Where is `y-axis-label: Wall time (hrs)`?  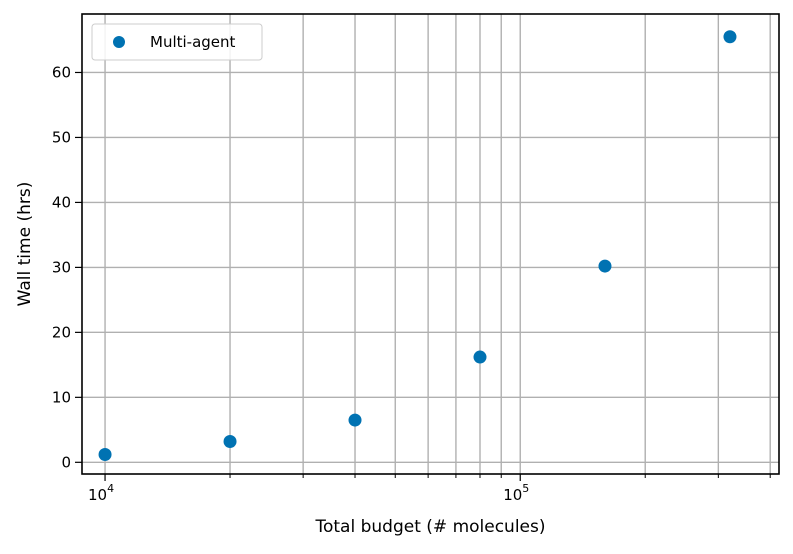
y-axis-label: Wall time (hrs) is located at coordinates (25, 244).